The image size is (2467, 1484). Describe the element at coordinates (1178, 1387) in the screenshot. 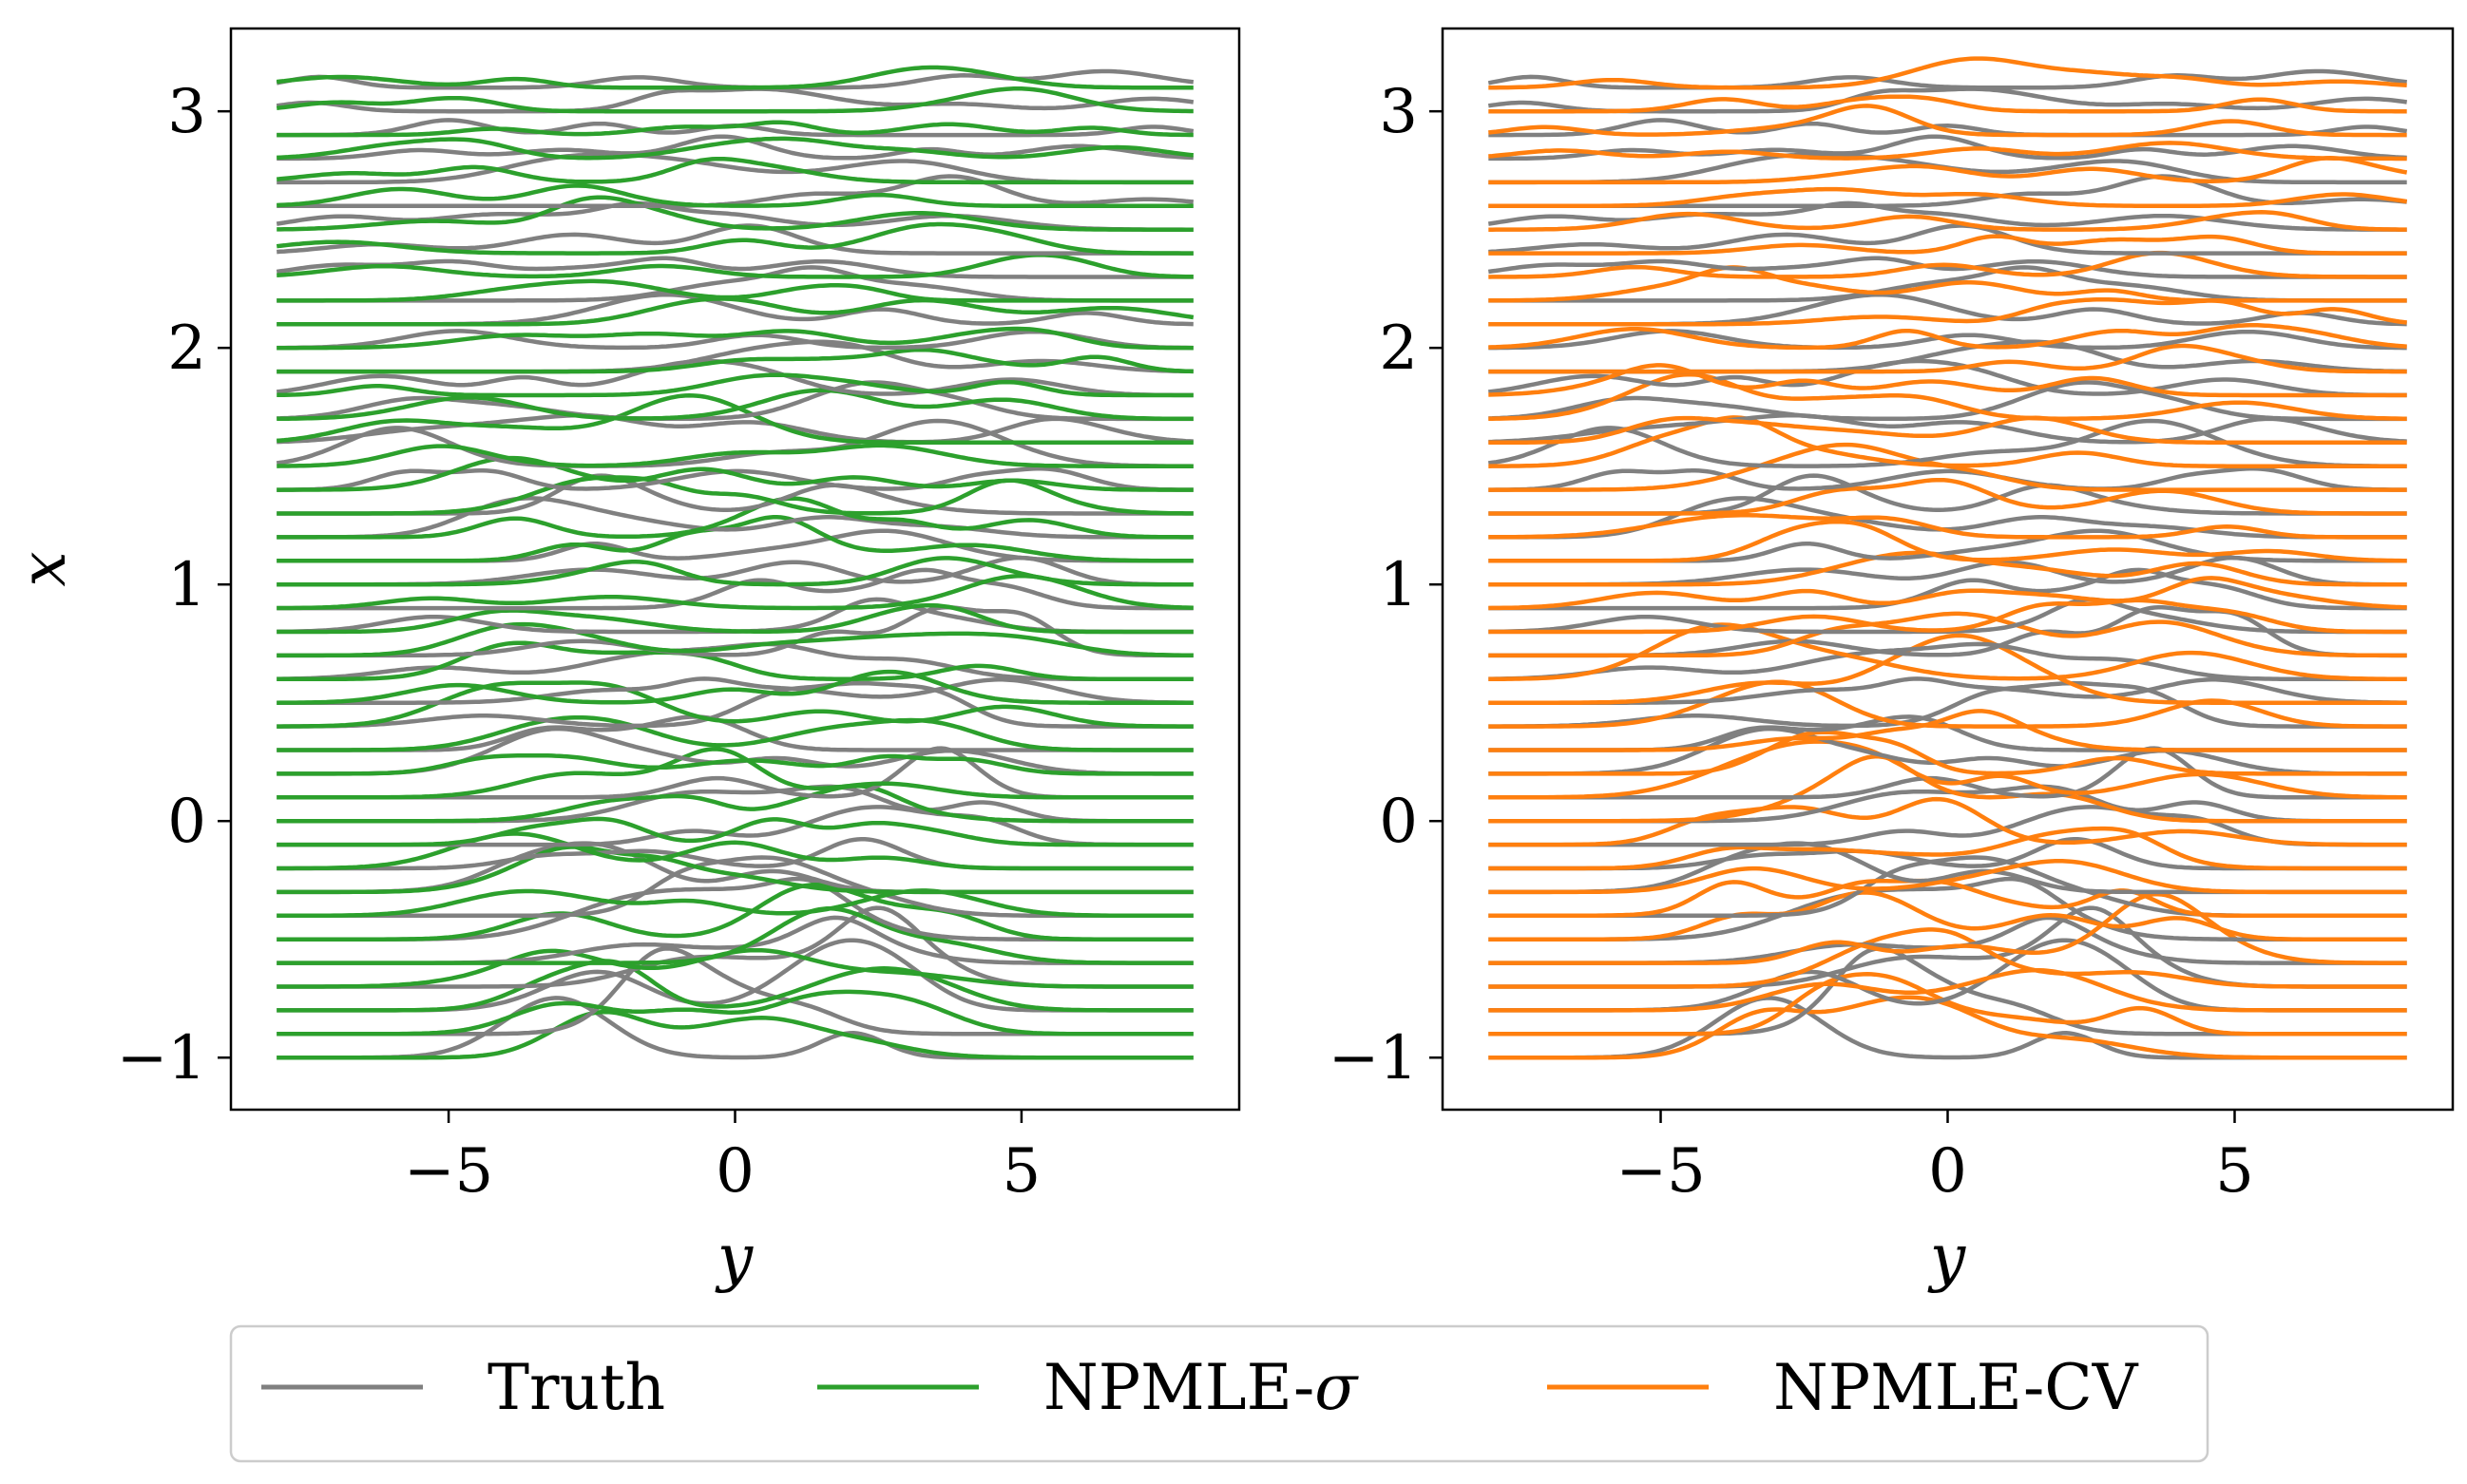

I see `legend-label-npmle-sigma-main: NPMLE-` at that location.